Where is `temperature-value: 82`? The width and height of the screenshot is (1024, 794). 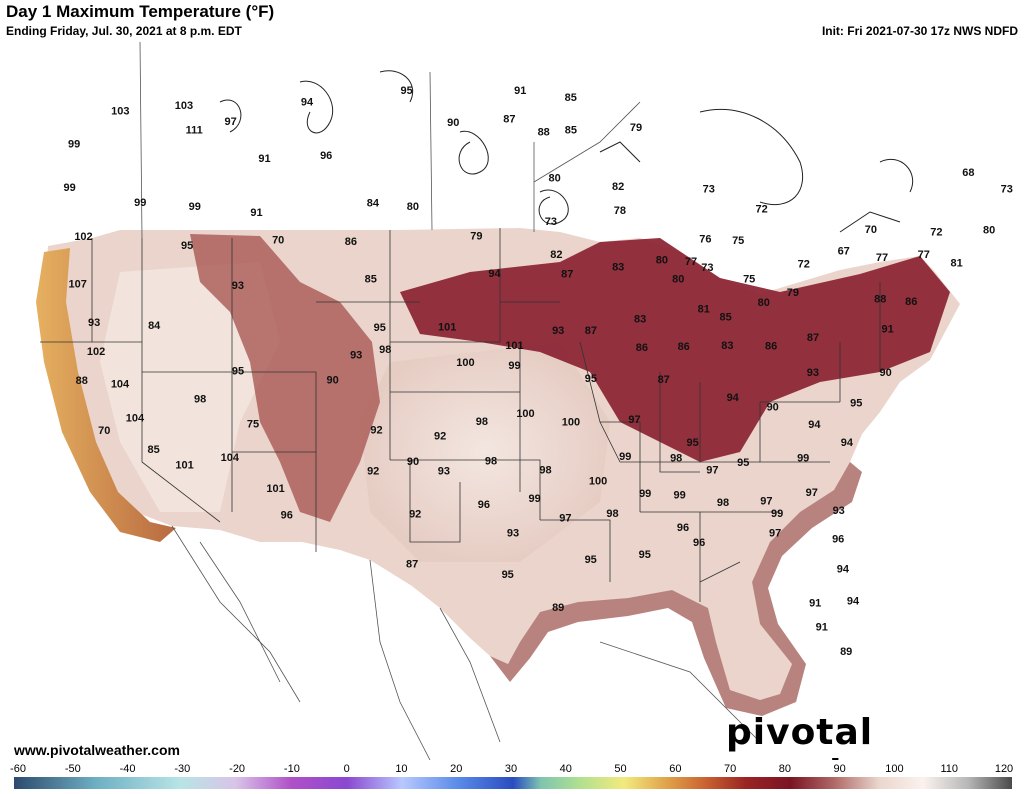 temperature-value: 82 is located at coordinates (556, 255).